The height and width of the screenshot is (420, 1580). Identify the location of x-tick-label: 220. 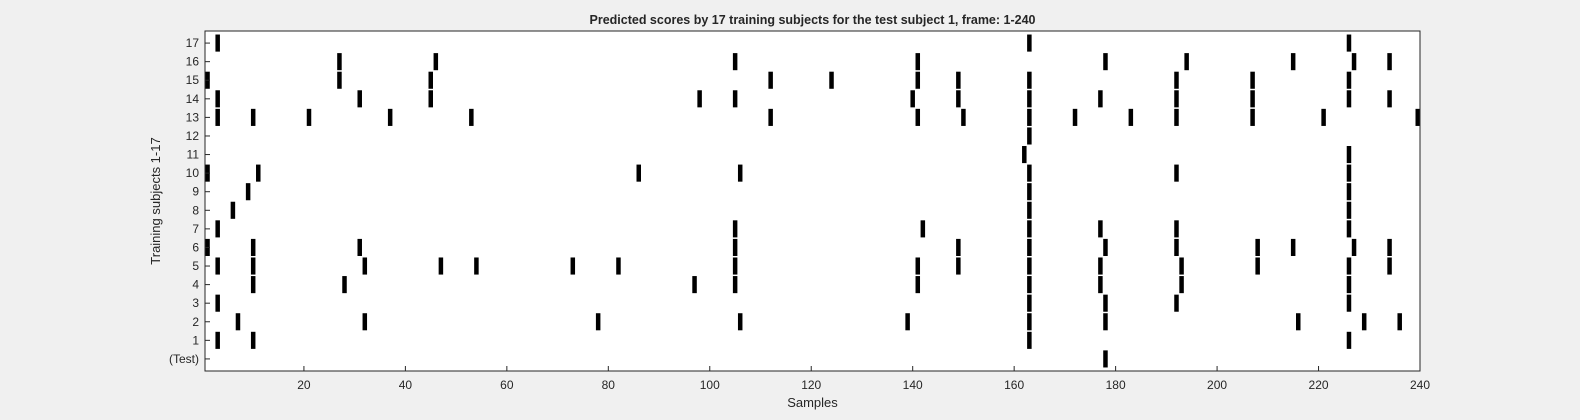
(1319, 385).